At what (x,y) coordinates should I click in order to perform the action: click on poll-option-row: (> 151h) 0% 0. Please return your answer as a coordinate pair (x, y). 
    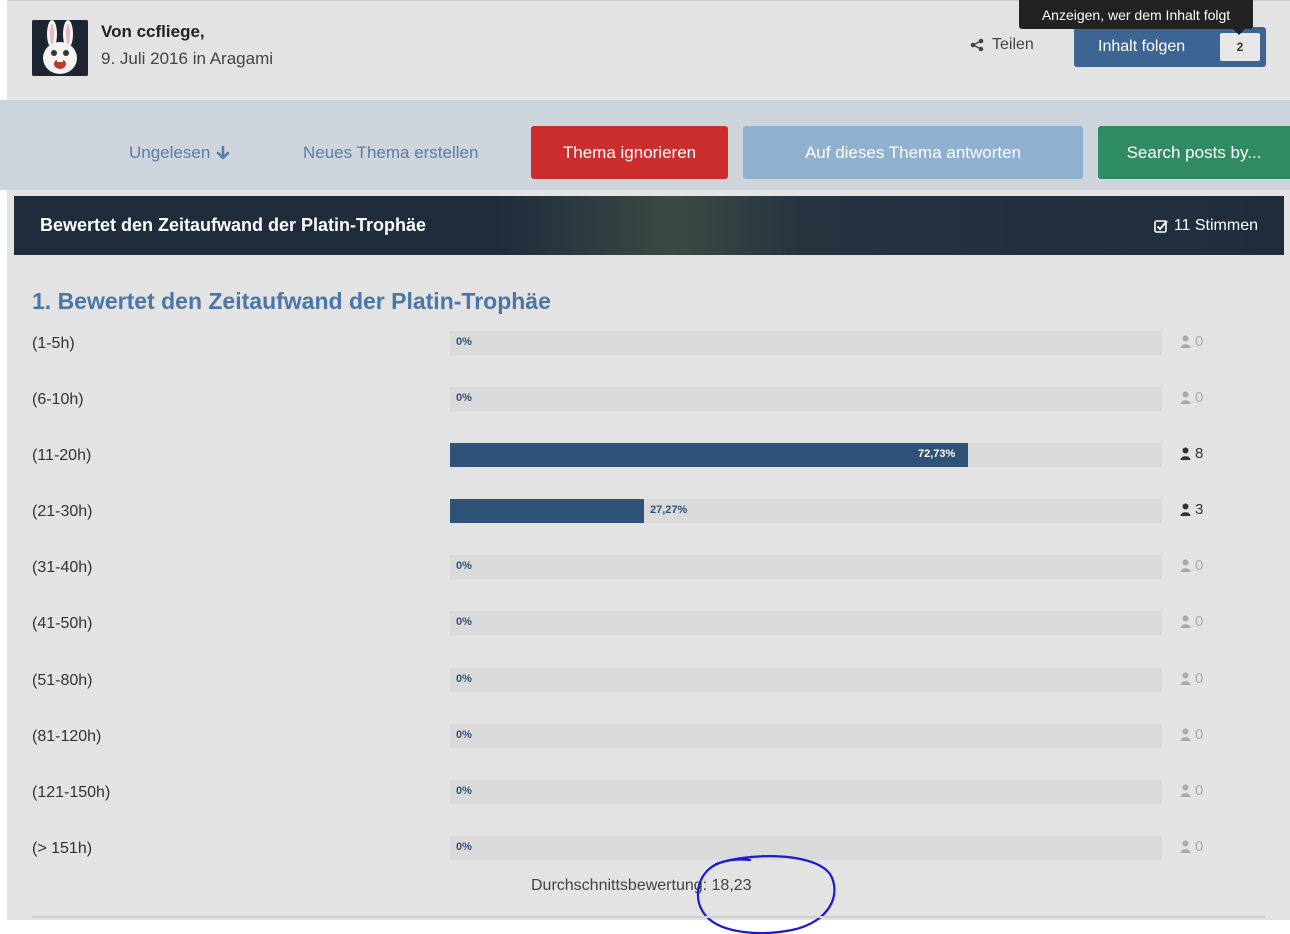
    Looking at the image, I should click on (645, 851).